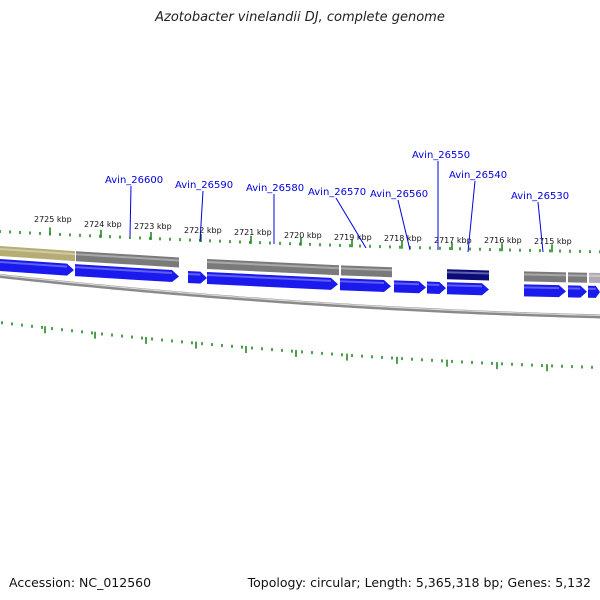 The height and width of the screenshot is (600, 600). What do you see at coordinates (503, 240) in the screenshot?
I see `scale-label: 2716 kbp` at bounding box center [503, 240].